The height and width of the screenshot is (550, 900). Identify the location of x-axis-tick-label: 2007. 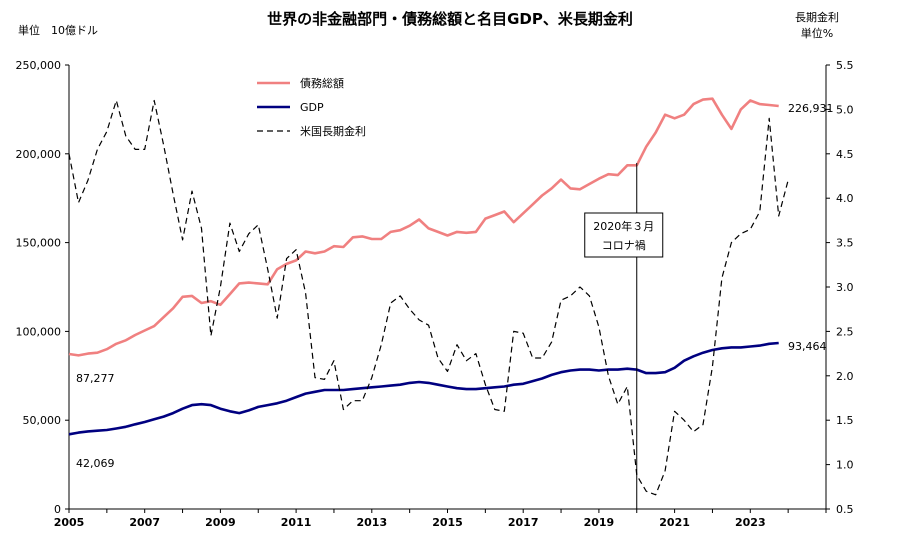
(144, 522).